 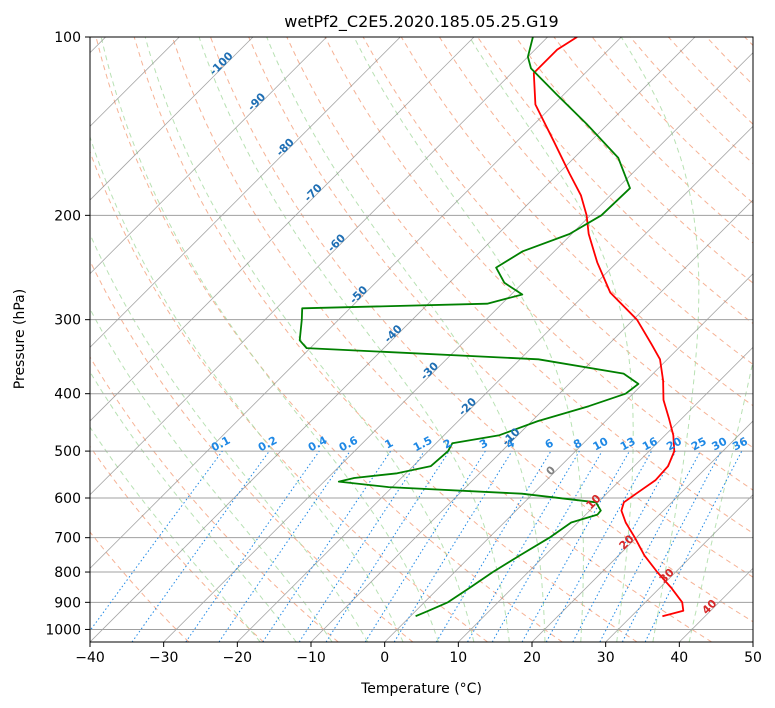 What do you see at coordinates (67, 603) in the screenshot?
I see `y-tick-label: 900` at bounding box center [67, 603].